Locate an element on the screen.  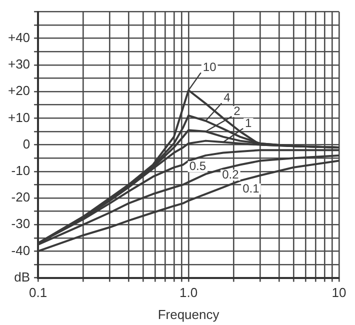
y-tick-label: +30 is located at coordinates (19, 64).